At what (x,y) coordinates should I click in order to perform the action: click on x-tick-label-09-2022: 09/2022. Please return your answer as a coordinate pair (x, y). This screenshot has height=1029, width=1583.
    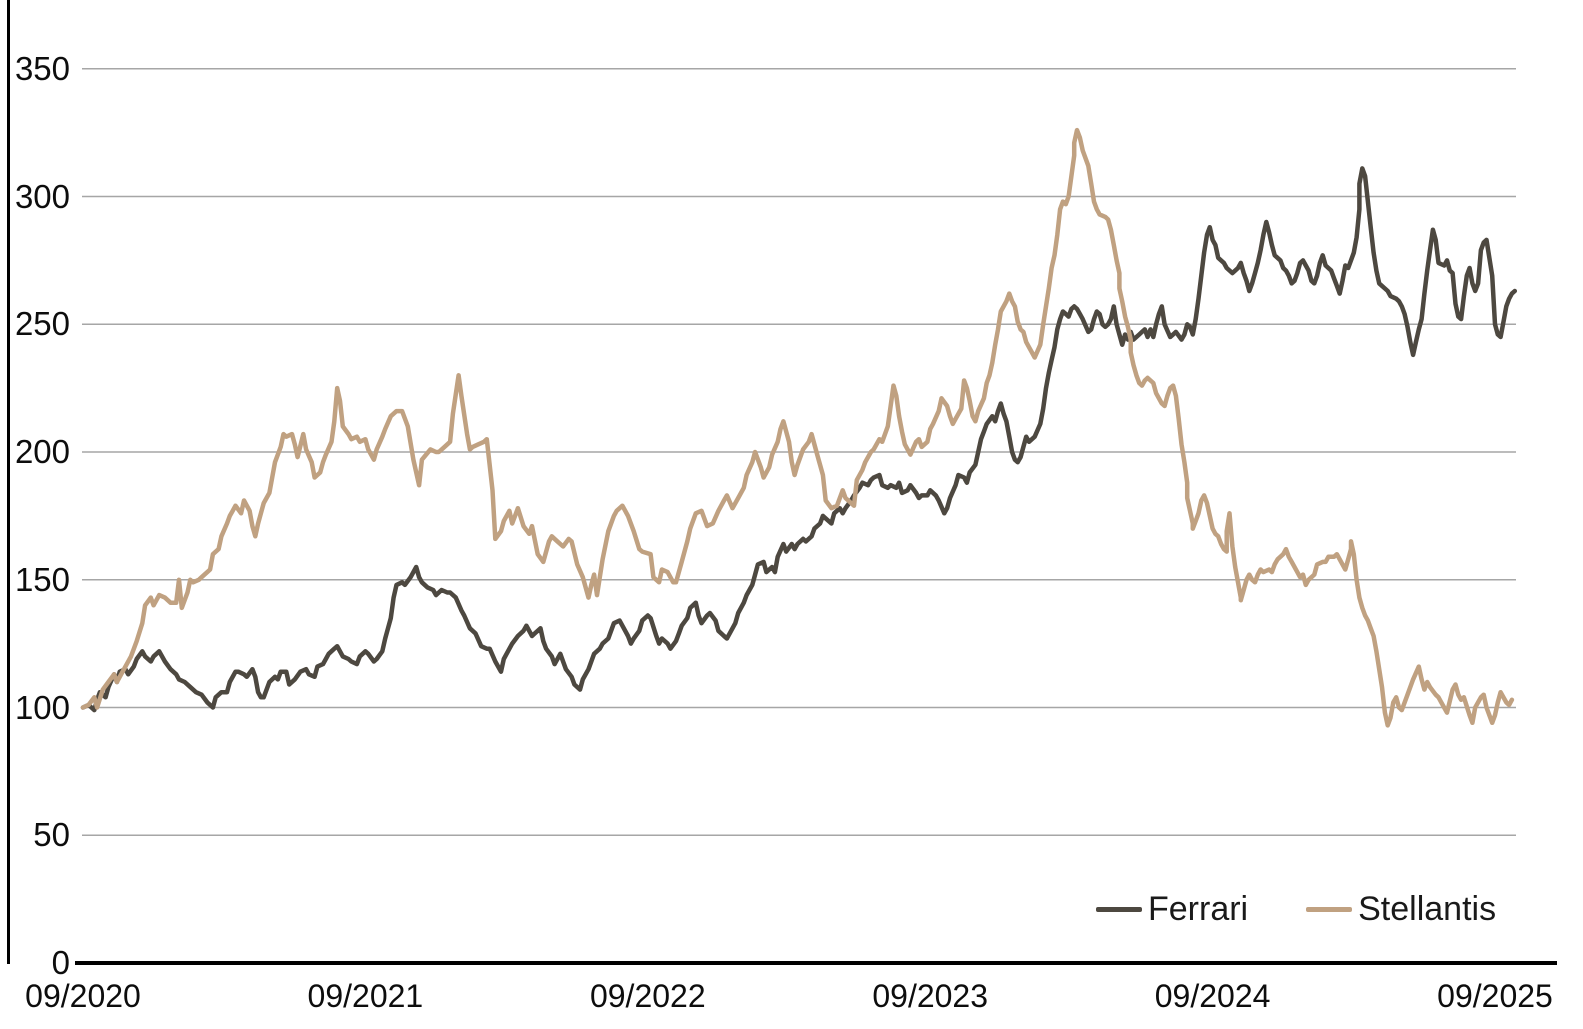
    Looking at the image, I should click on (647, 996).